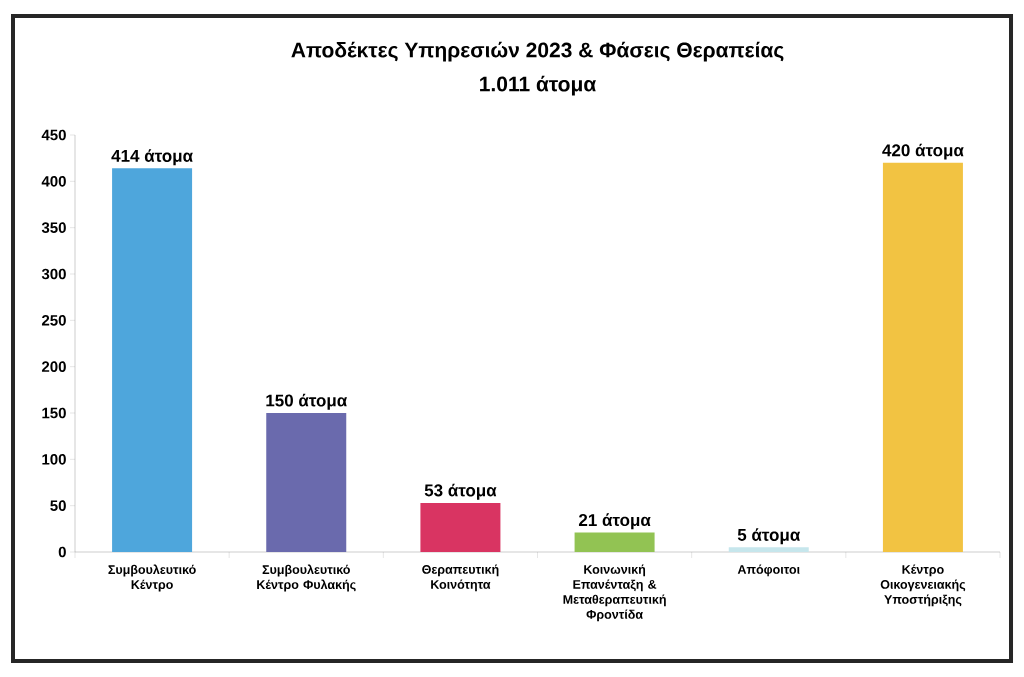 This screenshot has height=677, width=1024. What do you see at coordinates (460, 491) in the screenshot?
I see `data-label: 53 άτομα` at bounding box center [460, 491].